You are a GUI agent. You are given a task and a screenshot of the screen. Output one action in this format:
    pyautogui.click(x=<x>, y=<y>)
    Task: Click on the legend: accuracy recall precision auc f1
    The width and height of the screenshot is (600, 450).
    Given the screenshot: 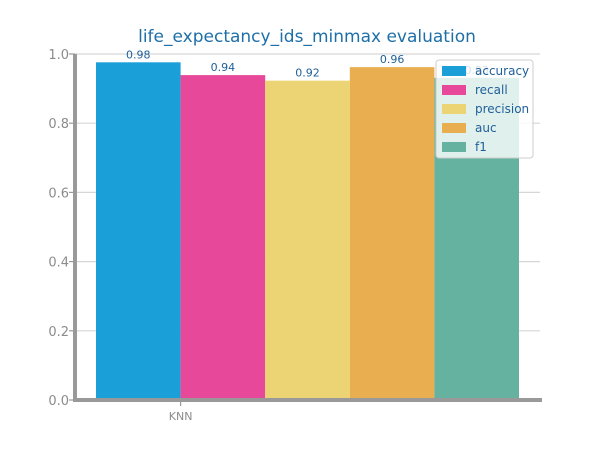 What is the action you would take?
    pyautogui.click(x=484, y=109)
    